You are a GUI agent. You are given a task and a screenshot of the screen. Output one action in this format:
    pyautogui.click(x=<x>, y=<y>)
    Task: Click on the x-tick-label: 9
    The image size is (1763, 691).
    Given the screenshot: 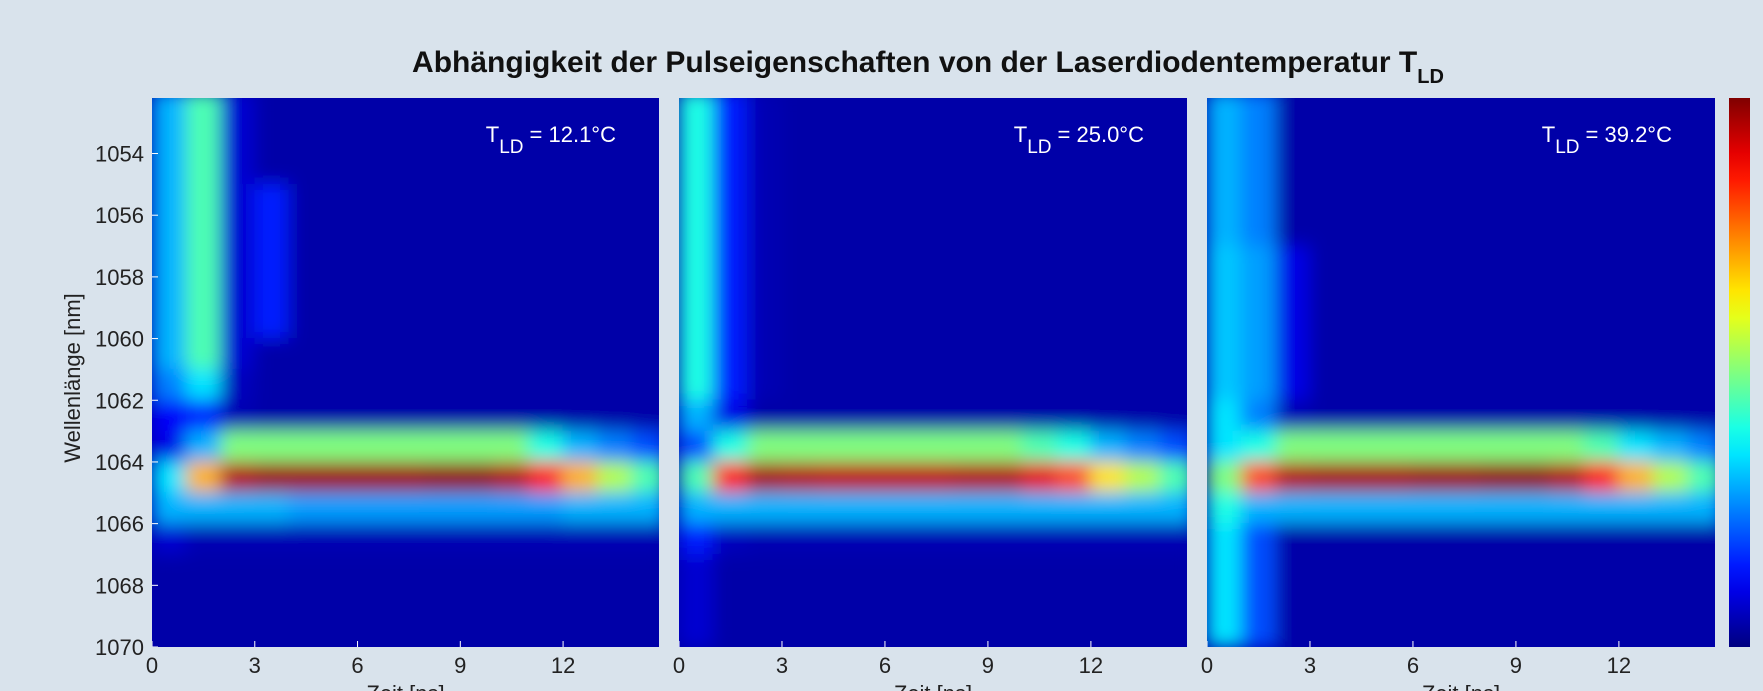 What is the action you would take?
    pyautogui.click(x=1516, y=665)
    